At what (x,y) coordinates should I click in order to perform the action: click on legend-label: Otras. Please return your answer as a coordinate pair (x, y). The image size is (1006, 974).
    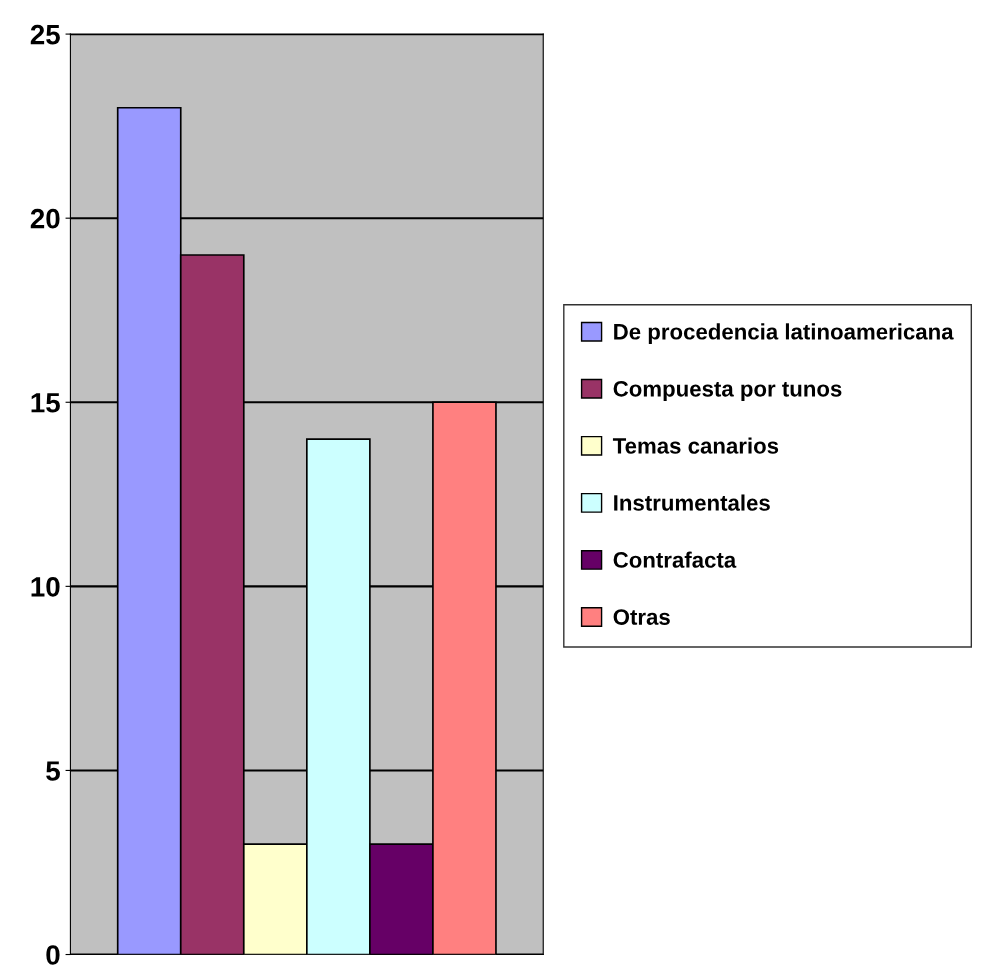
    Looking at the image, I should click on (641, 617).